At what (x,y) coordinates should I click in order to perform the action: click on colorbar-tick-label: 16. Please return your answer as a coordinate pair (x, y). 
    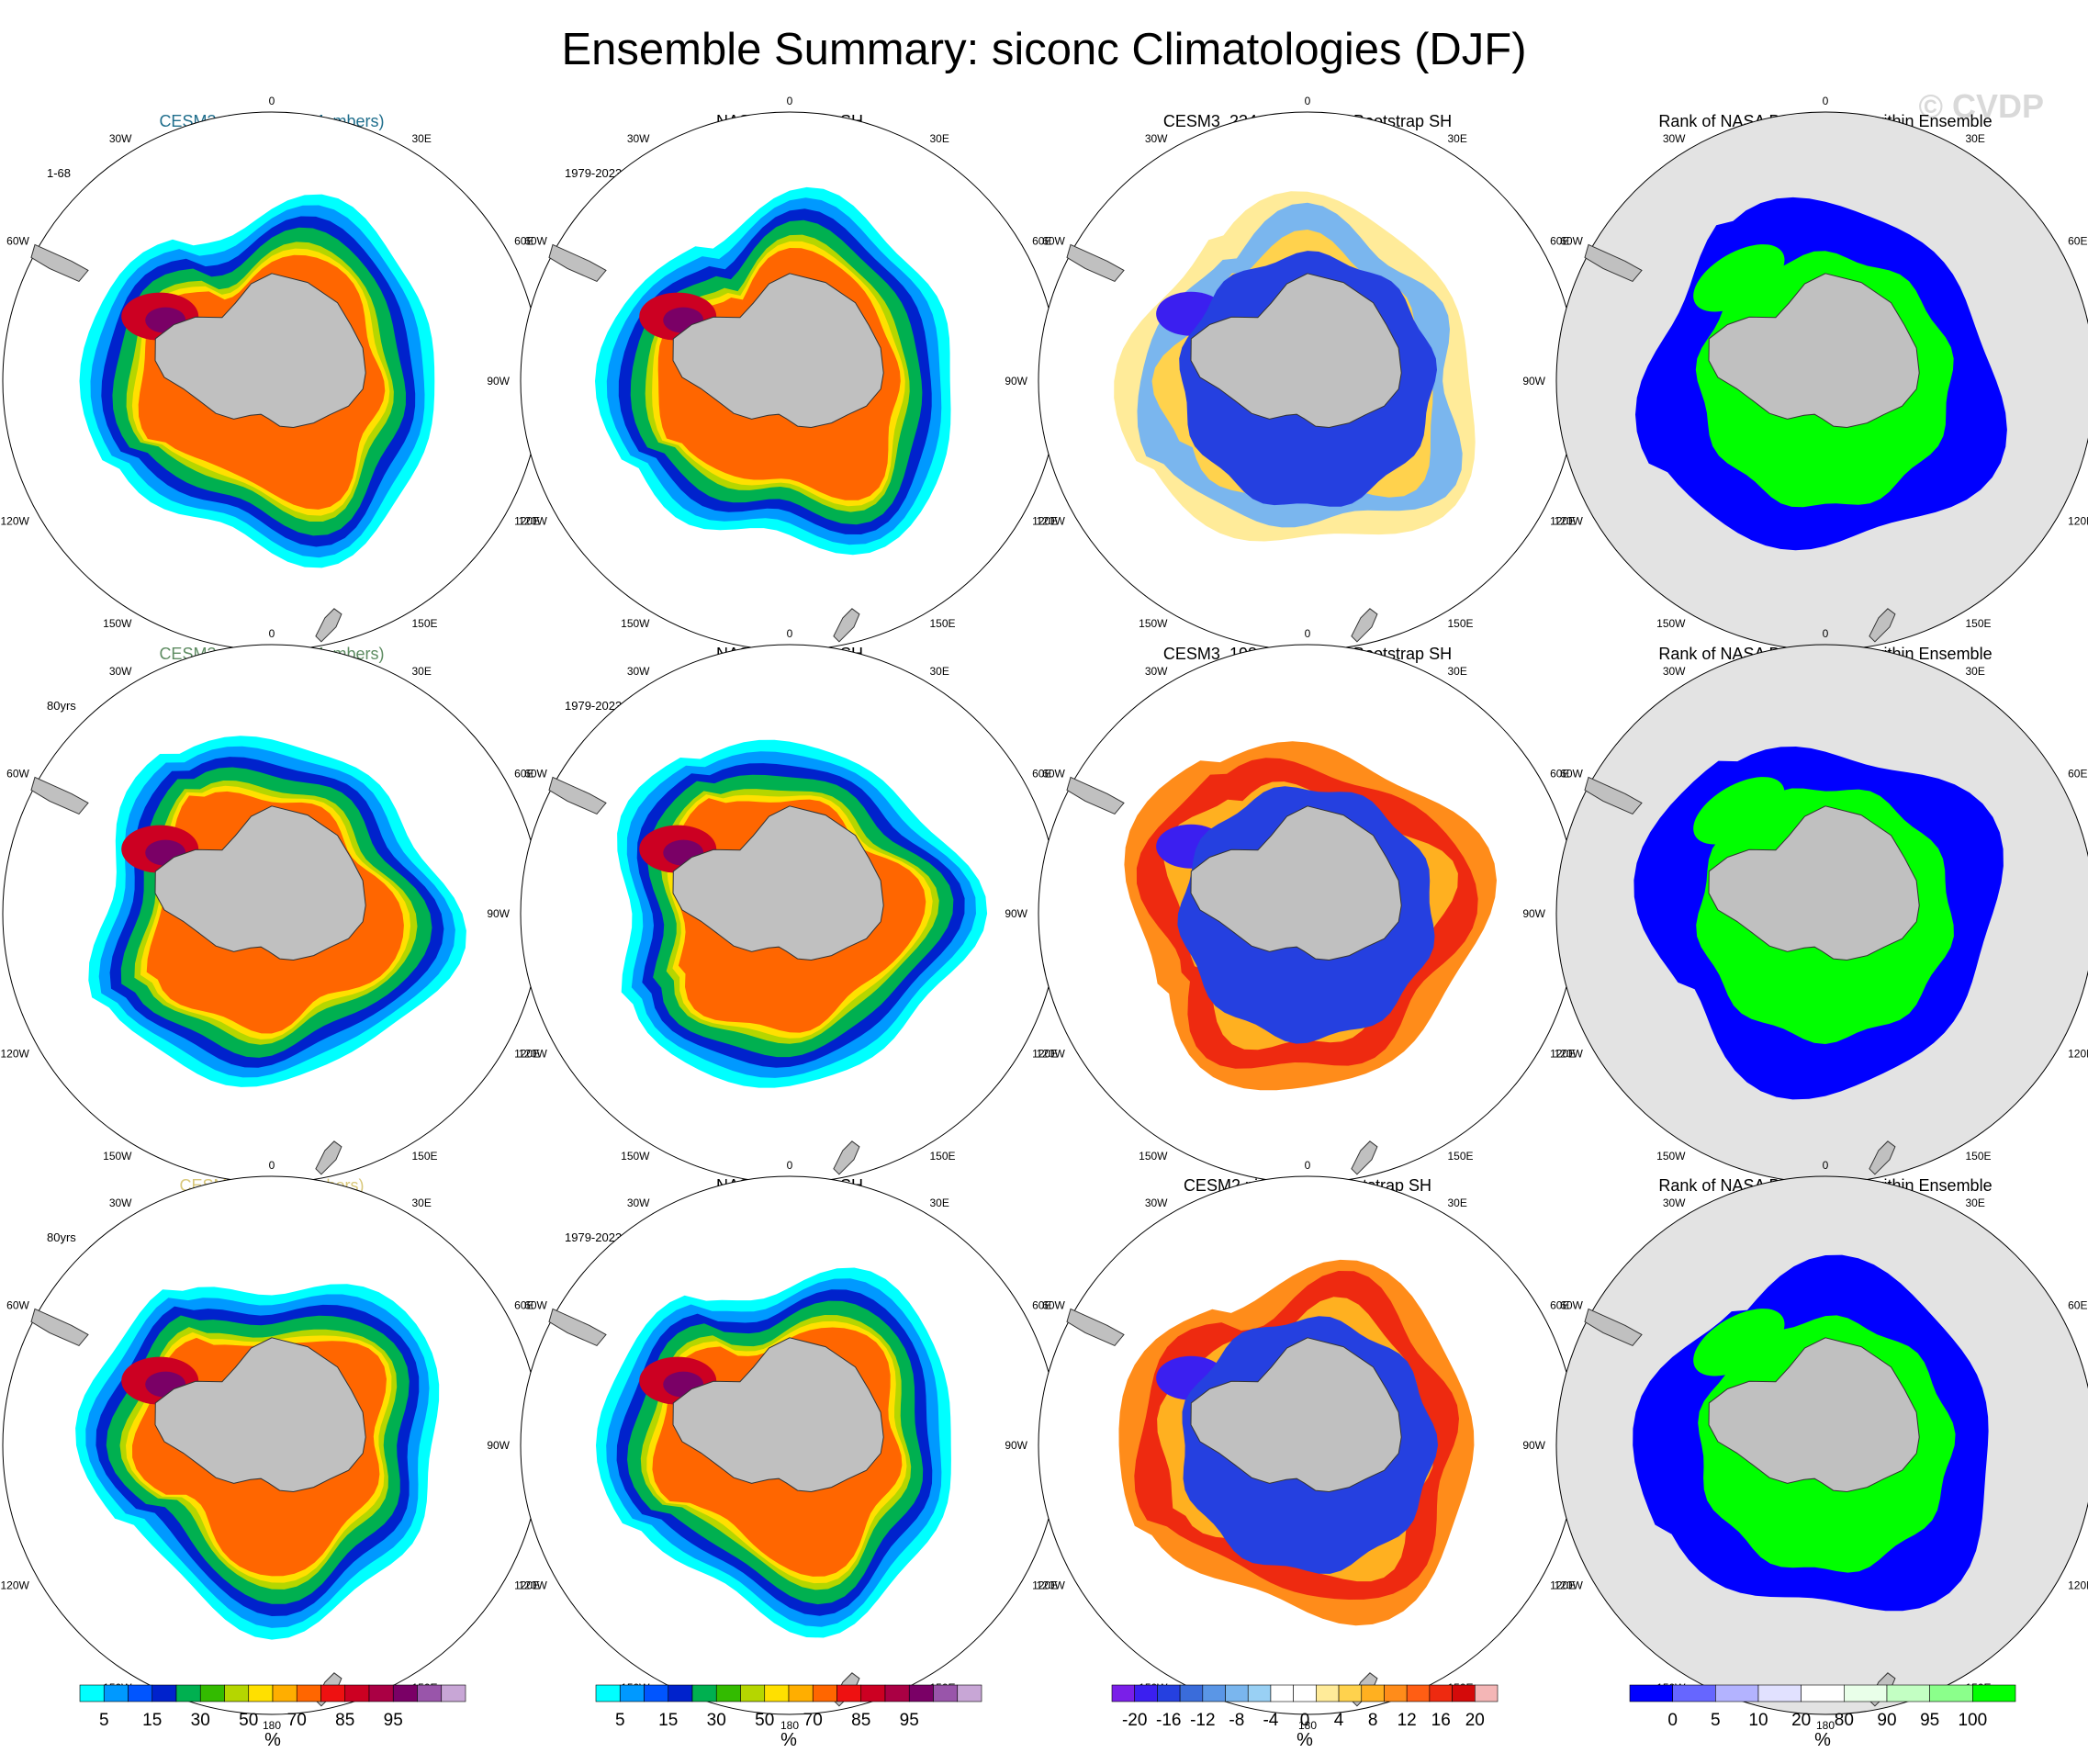
    Looking at the image, I should click on (1441, 1720).